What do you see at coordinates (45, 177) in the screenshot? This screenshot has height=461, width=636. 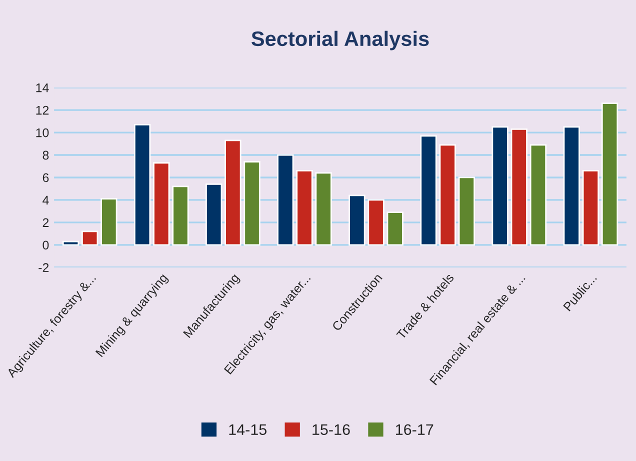 I see `y-tick-label: 6` at bounding box center [45, 177].